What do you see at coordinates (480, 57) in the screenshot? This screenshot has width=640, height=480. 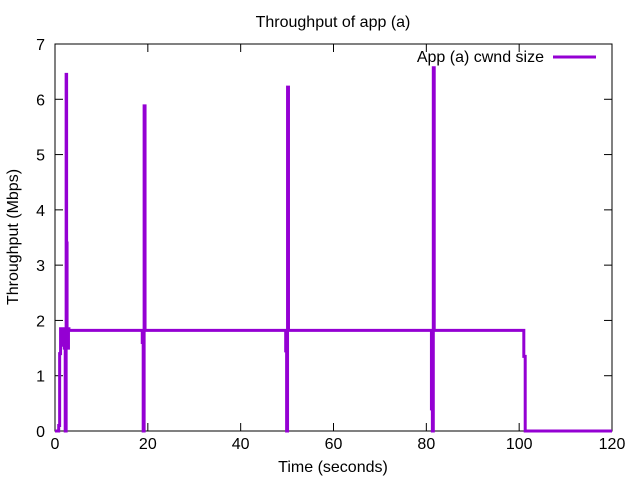 I see `legend-label: App (a) cwnd size` at bounding box center [480, 57].